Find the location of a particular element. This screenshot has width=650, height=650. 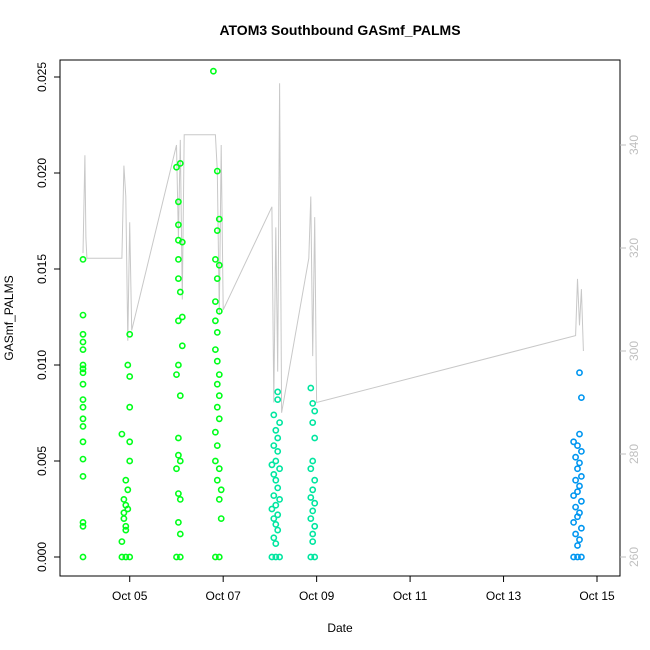

x-tick-label: Oct 13 is located at coordinates (504, 596).